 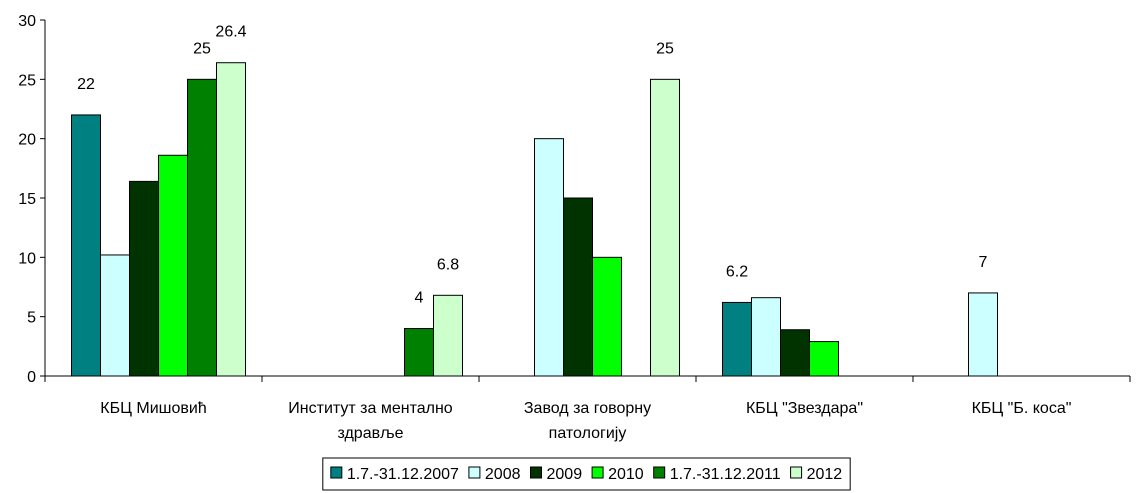 What do you see at coordinates (737, 271) in the screenshot?
I see `data-label: 6.2` at bounding box center [737, 271].